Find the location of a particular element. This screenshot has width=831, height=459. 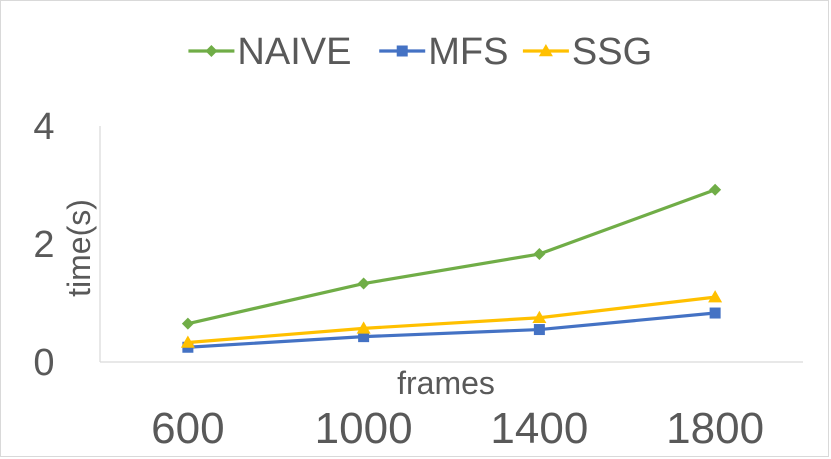

y-tick-label-0: 0 is located at coordinates (43, 363).